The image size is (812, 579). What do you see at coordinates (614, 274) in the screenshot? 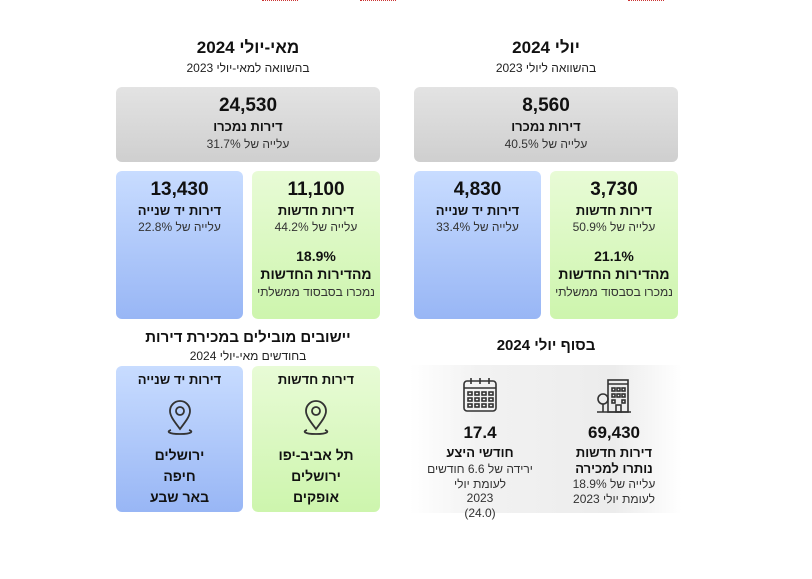
I see `july-new-pct-label: מהדירות החדשות` at bounding box center [614, 274].